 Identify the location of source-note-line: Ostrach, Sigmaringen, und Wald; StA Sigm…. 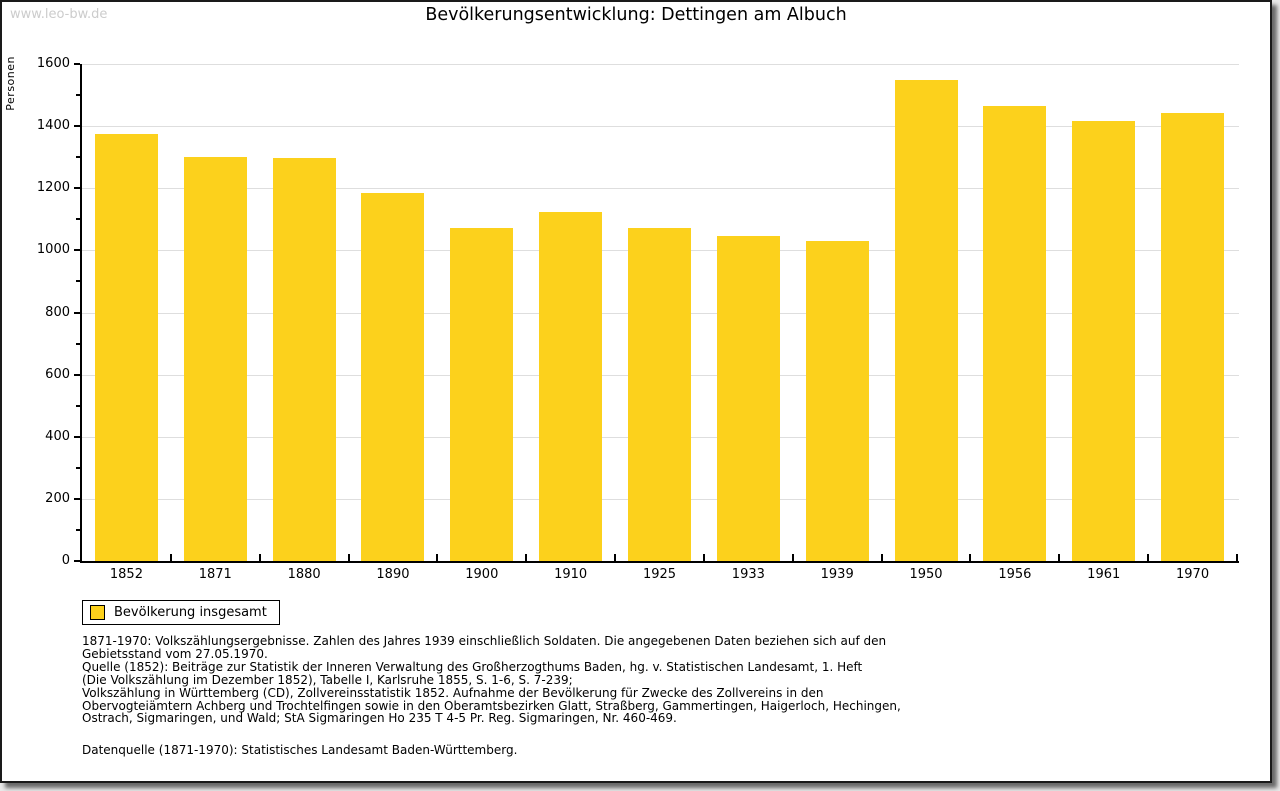
(379, 718).